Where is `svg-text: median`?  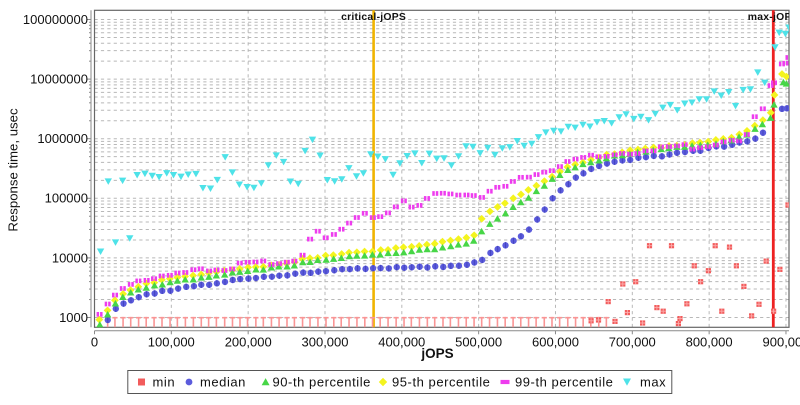 svg-text: median is located at coordinates (223, 382).